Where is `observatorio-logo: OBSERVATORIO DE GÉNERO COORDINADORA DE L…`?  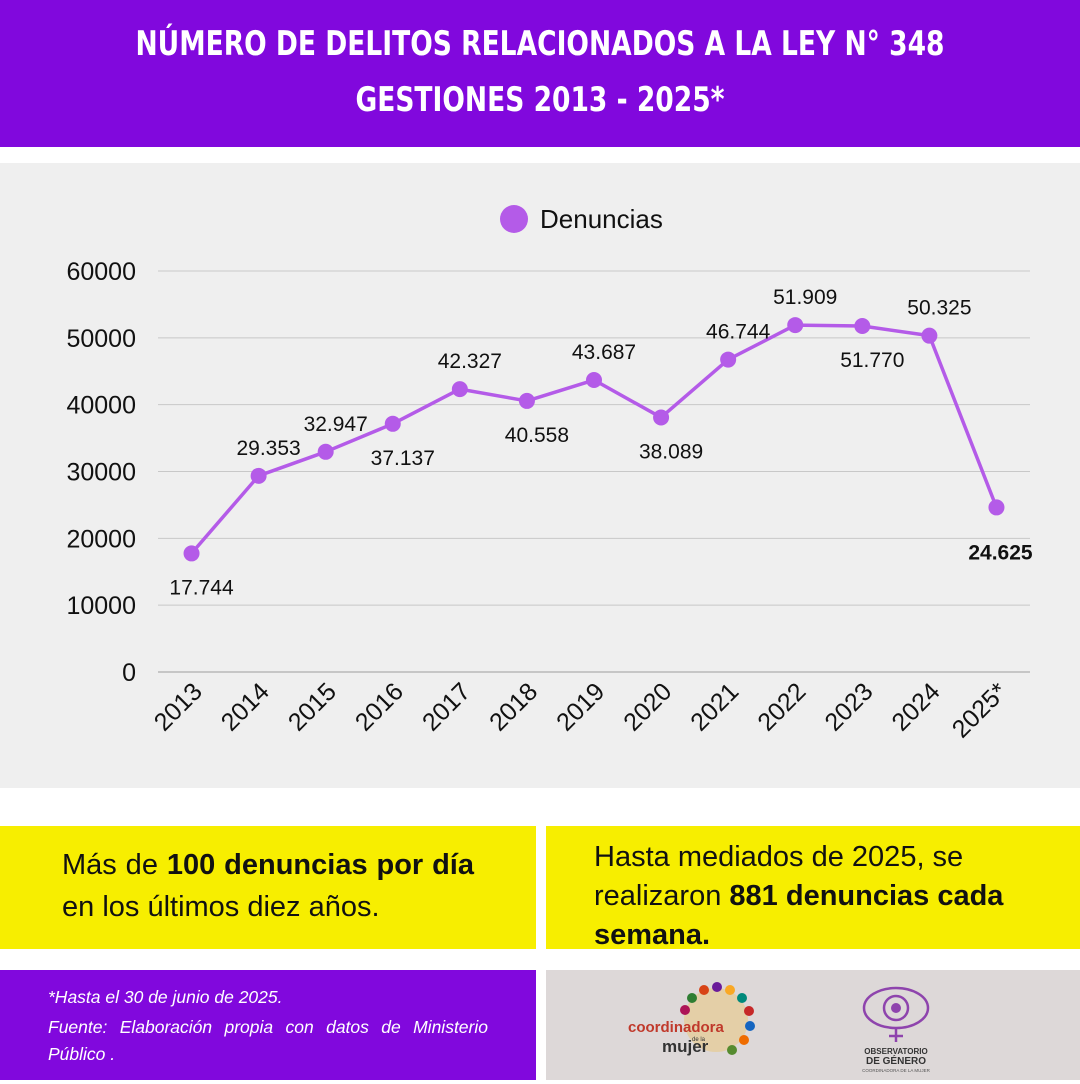
observatorio-logo: OBSERVATORIO DE GÉNERO COORDINADORA DE L… is located at coordinates (896, 1029).